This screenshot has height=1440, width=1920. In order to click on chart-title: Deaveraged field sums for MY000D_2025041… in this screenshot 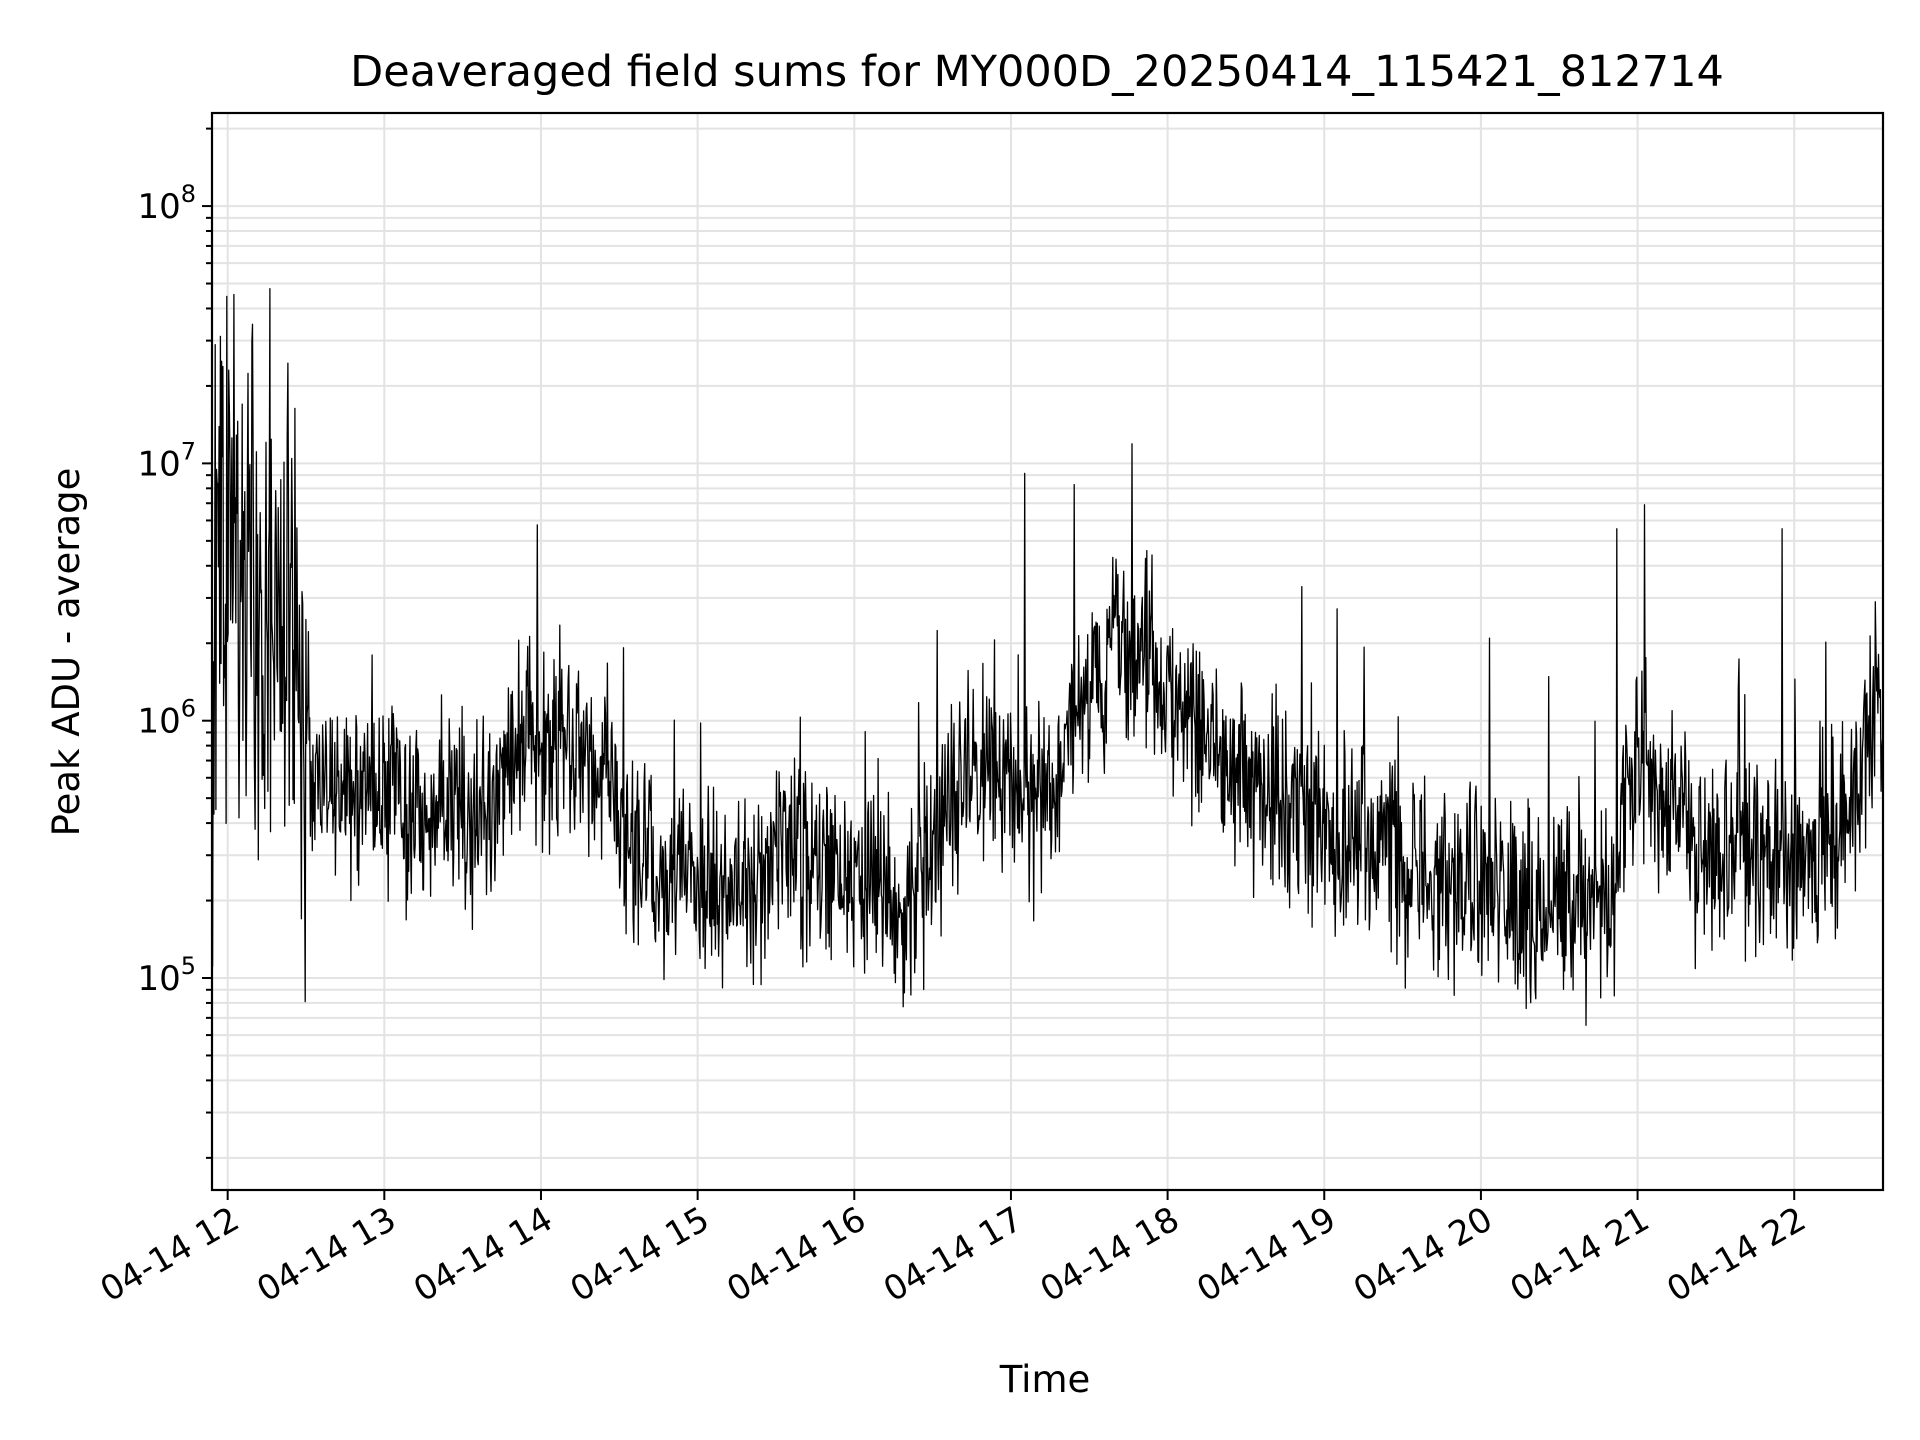, I will do `click(1037, 72)`.